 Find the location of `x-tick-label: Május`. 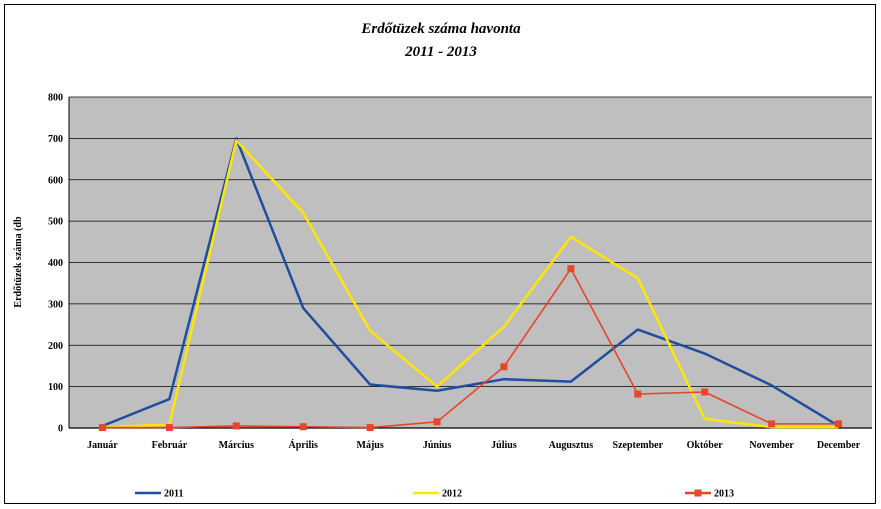

x-tick-label: Május is located at coordinates (370, 445).